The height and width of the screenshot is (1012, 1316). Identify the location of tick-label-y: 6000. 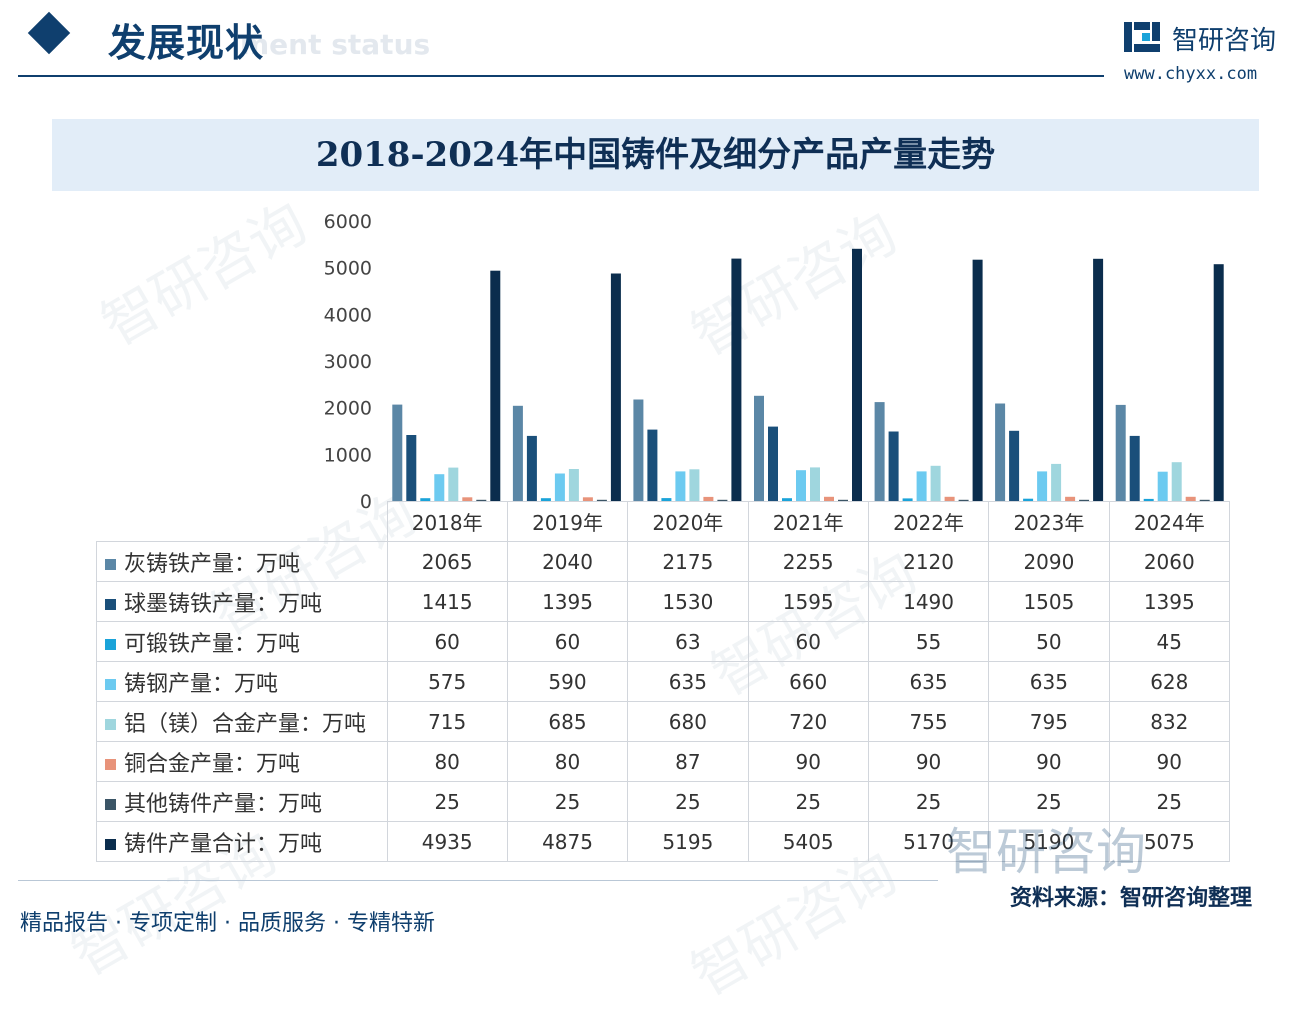
(348, 222).